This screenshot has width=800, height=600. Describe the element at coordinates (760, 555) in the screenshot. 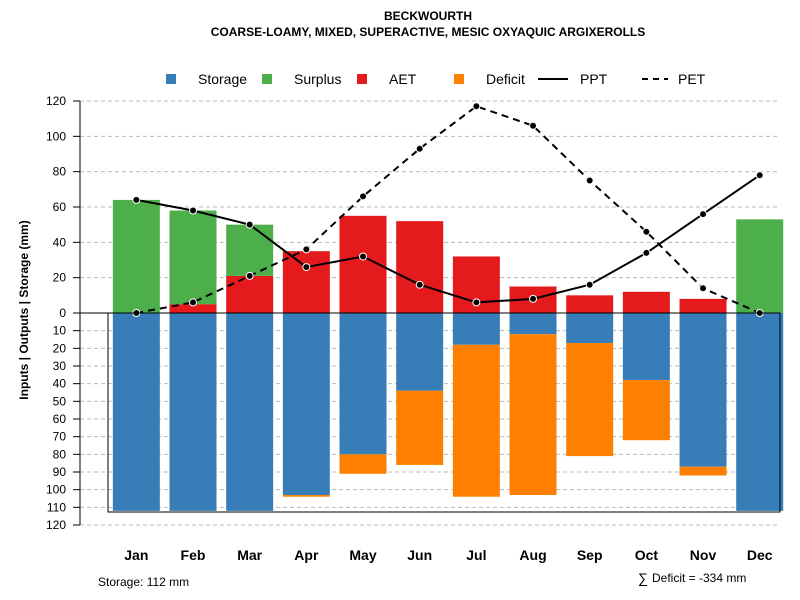

I see `x-tick-label: Dec` at that location.